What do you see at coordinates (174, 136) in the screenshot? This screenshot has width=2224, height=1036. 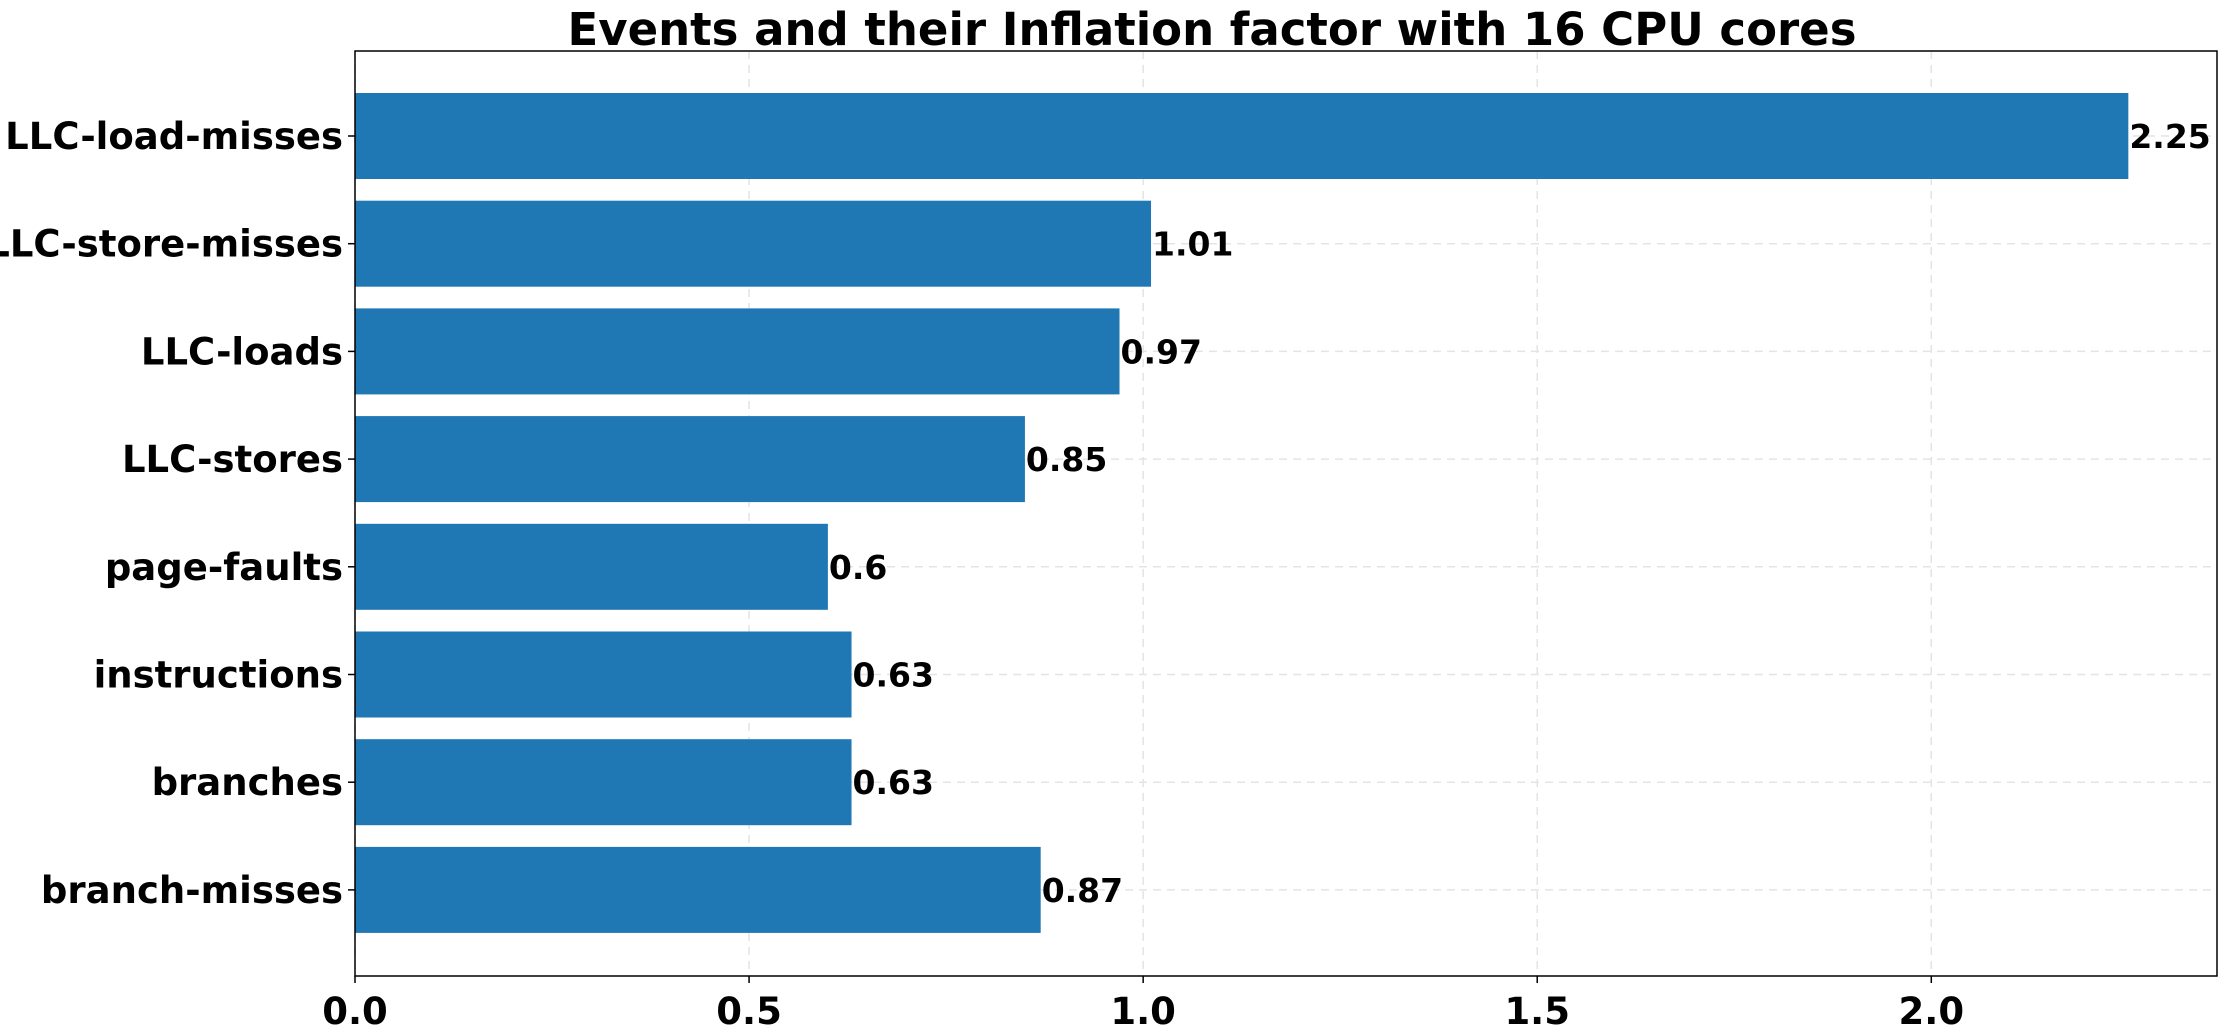 I see `category-label: LLC-load-misses` at bounding box center [174, 136].